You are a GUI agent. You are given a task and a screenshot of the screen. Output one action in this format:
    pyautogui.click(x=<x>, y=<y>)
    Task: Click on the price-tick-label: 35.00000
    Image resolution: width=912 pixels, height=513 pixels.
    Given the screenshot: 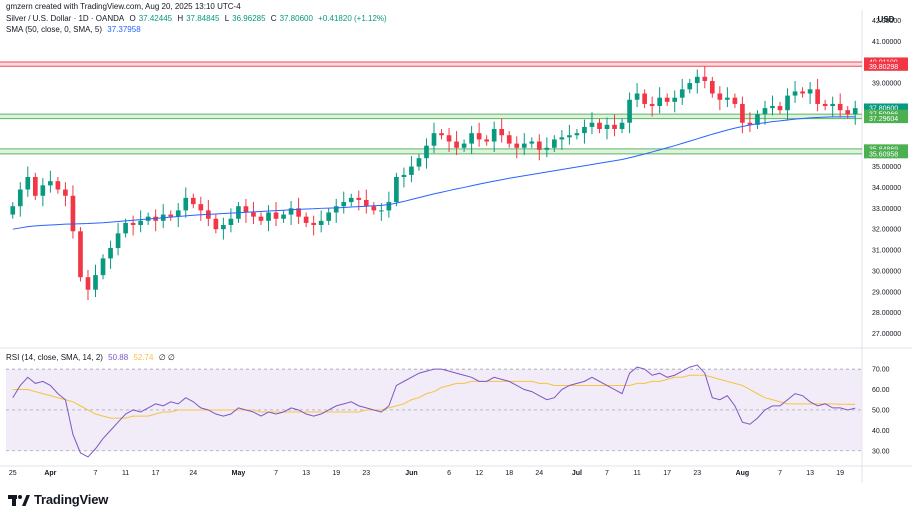 What is the action you would take?
    pyautogui.click(x=886, y=167)
    